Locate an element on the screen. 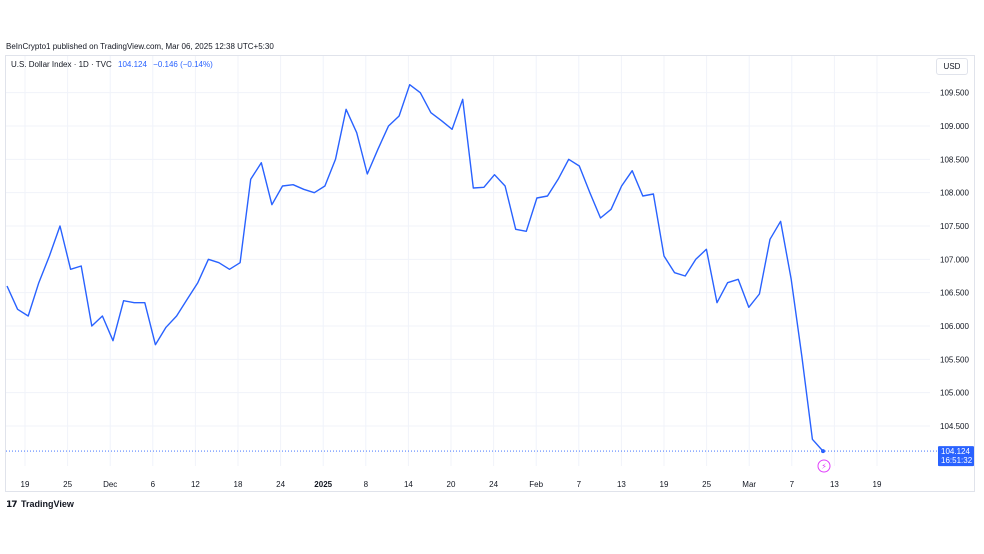 Image resolution: width=984 pixels, height=554 pixels. x-tick-label: Dec is located at coordinates (110, 484).